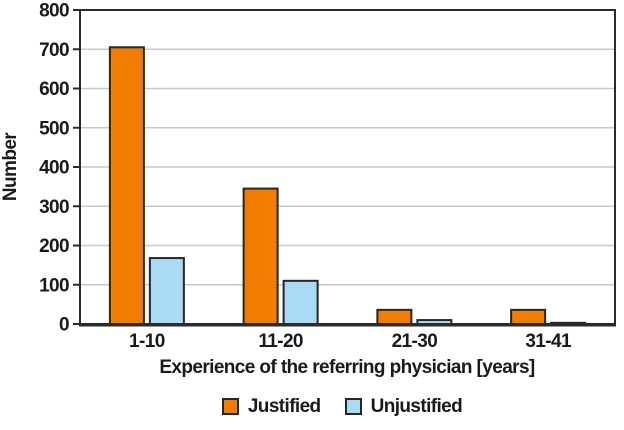 The image size is (624, 430). I want to click on y-tick-label: 800, so click(54, 11).